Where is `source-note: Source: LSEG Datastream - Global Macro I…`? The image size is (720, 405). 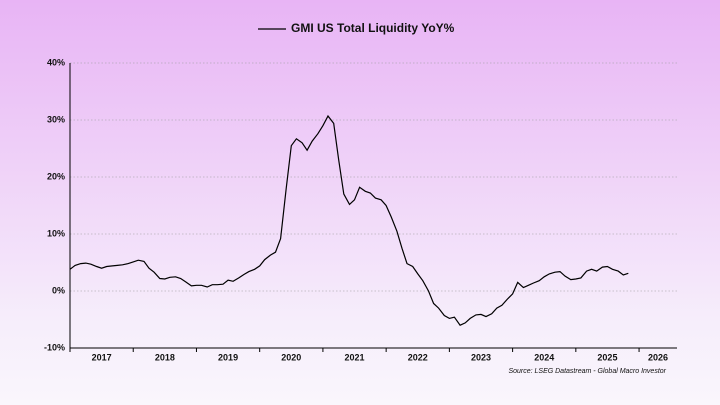 source-note: Source: LSEG Datastream - Global Macro I… is located at coordinates (587, 371).